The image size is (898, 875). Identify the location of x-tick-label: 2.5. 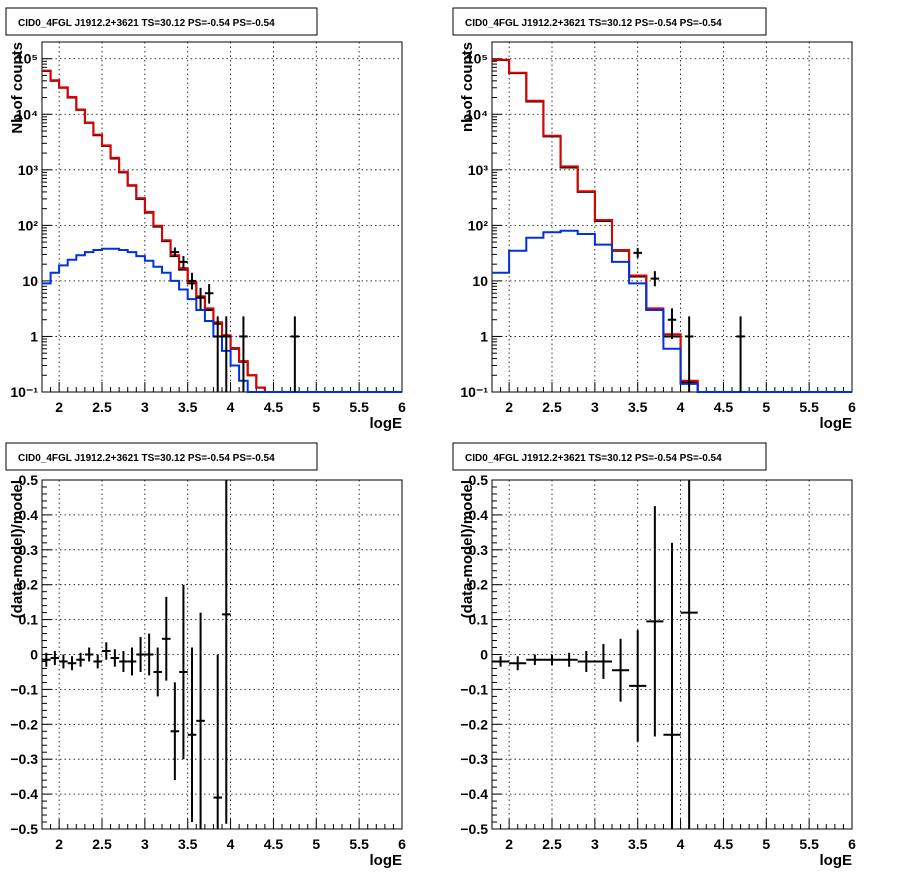
(102, 844).